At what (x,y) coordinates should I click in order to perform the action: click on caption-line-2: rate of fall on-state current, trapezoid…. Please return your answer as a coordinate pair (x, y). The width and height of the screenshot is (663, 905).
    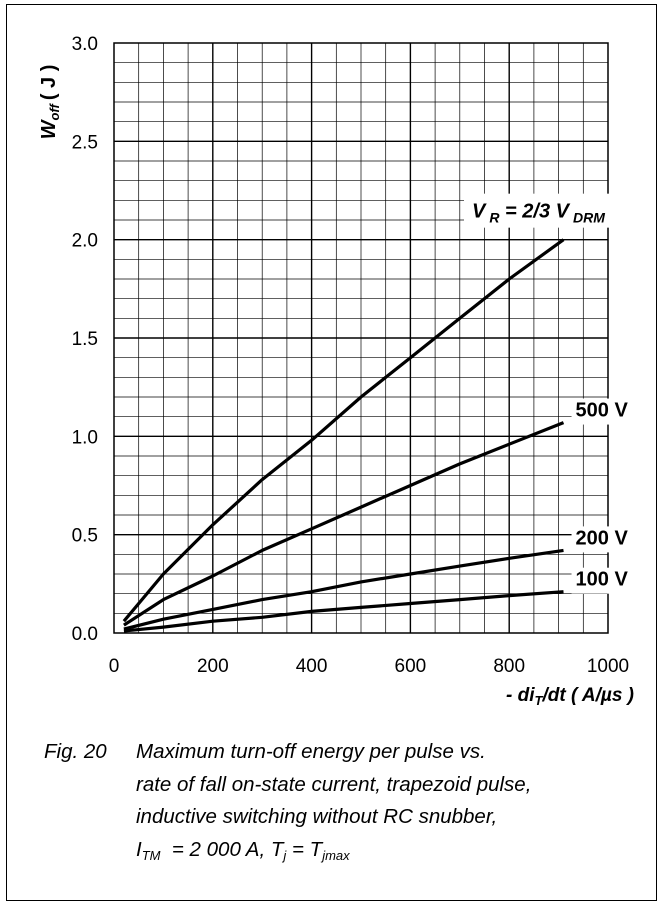
    Looking at the image, I should click on (334, 784).